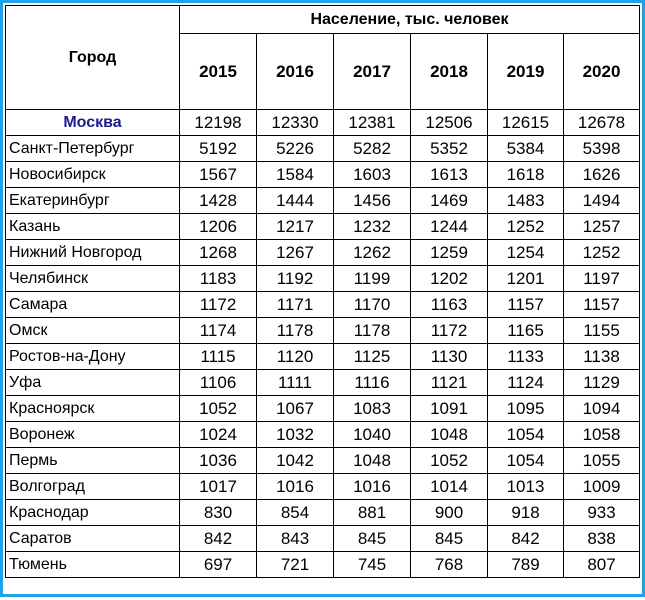 The width and height of the screenshot is (645, 600). I want to click on table-row: Нижний Новгород 1268 1267 1262 1259 1254 1252, so click(322, 252).